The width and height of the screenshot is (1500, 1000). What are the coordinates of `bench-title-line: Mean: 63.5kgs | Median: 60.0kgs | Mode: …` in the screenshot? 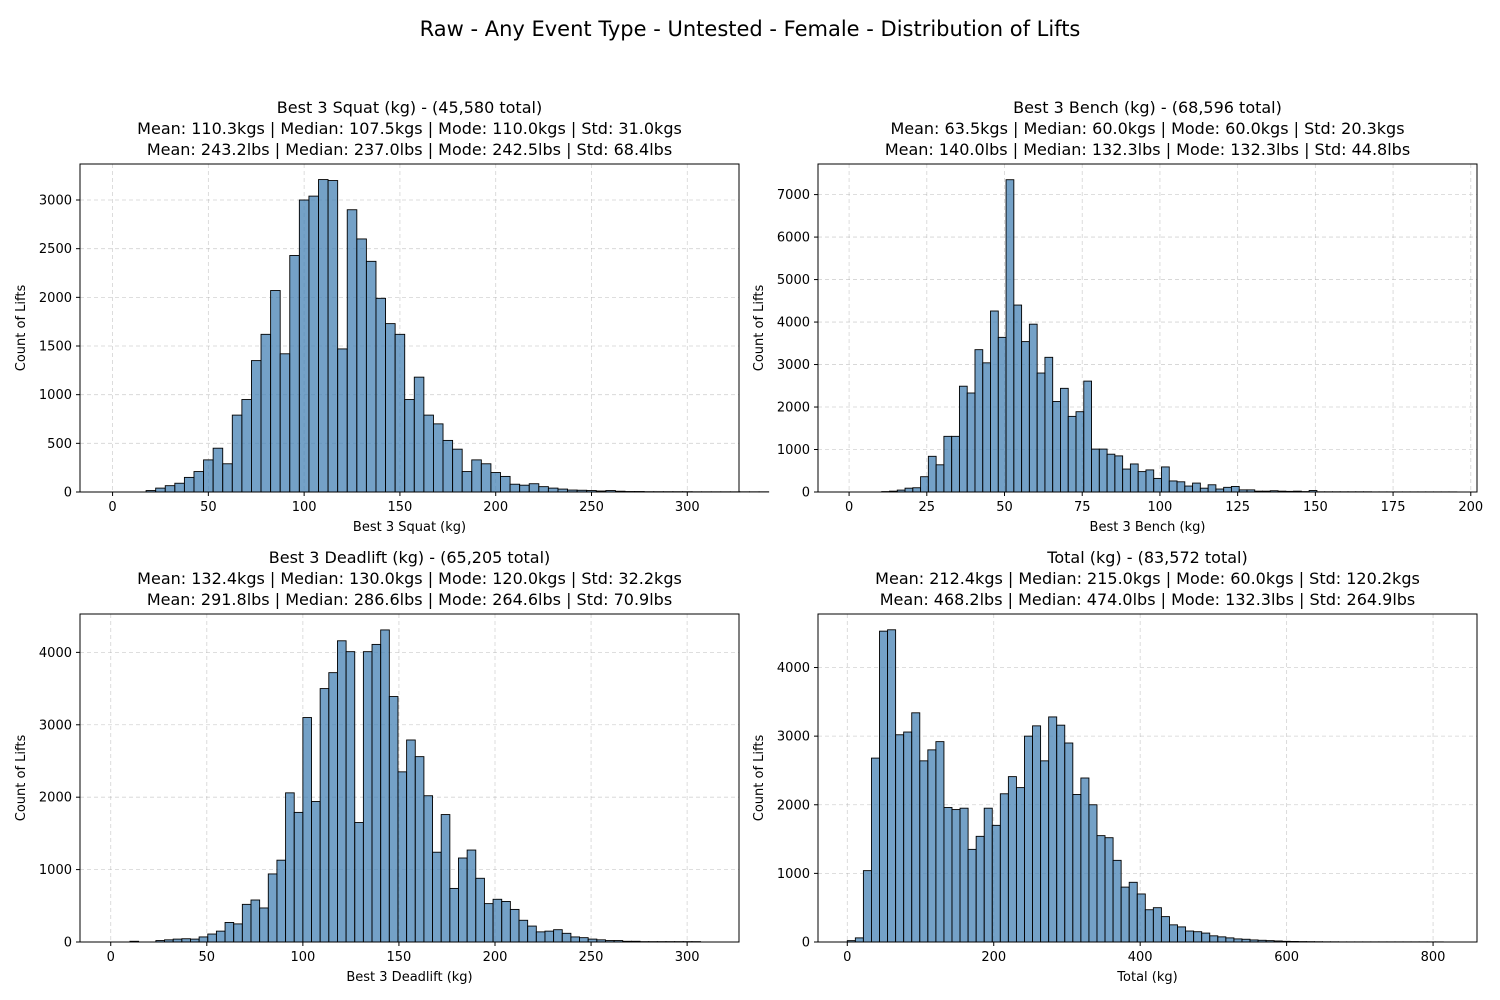 It's located at (1147, 128).